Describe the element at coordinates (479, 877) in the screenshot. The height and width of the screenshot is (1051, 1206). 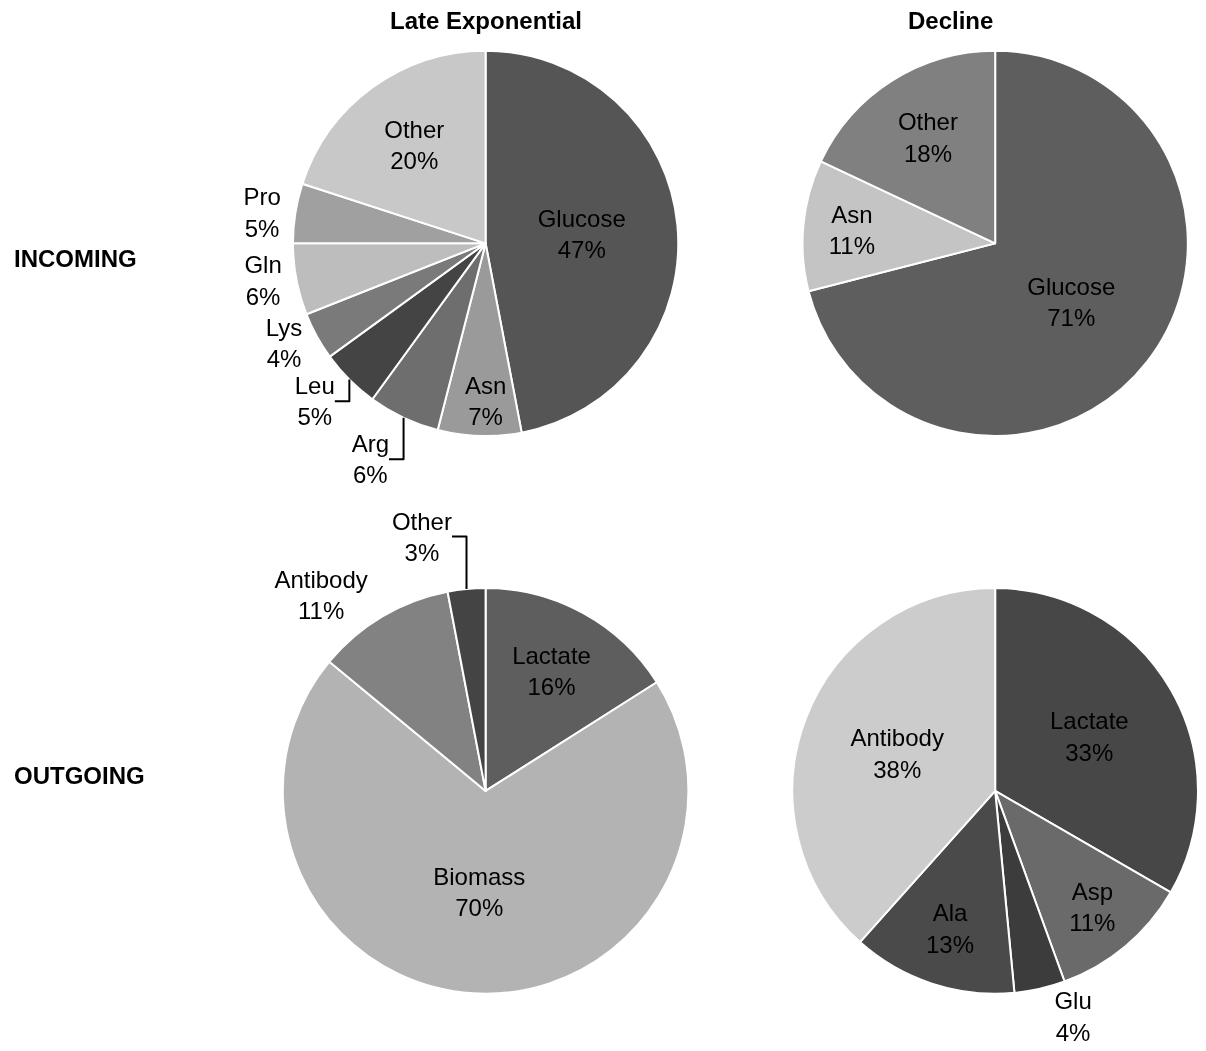
I see `slice-label: Biomass` at that location.